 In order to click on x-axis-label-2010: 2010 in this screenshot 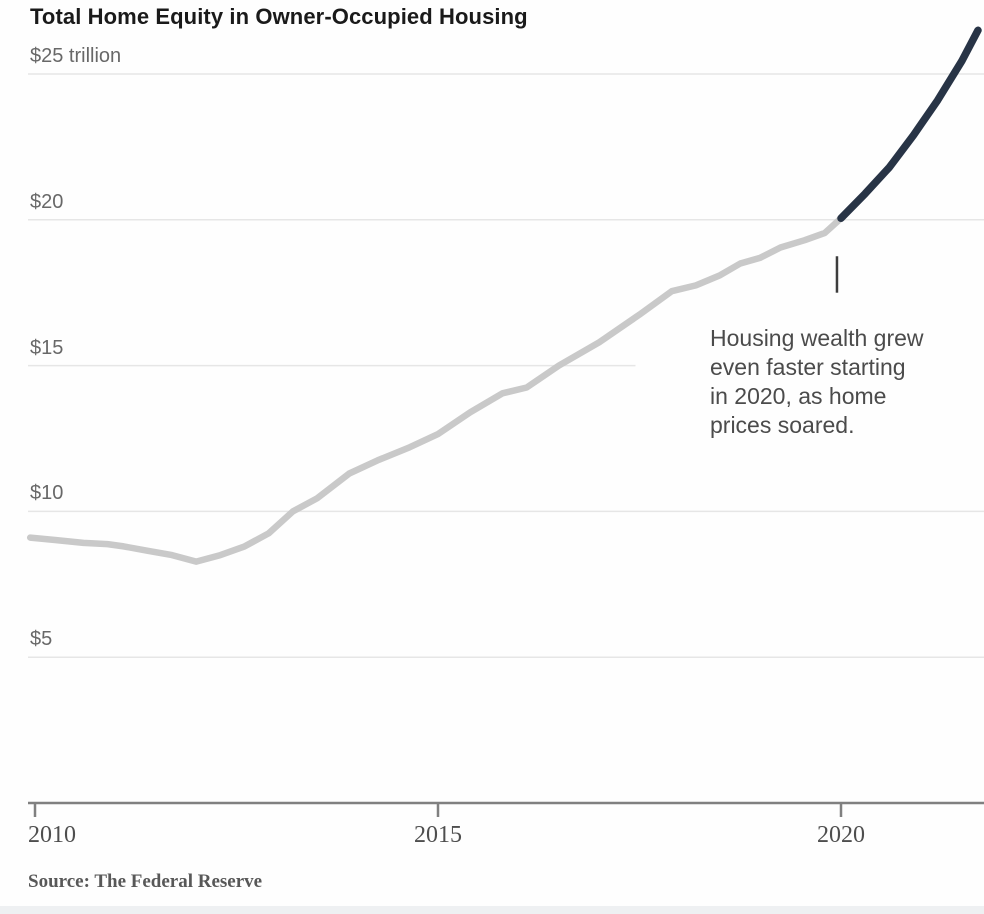, I will do `click(52, 835)`.